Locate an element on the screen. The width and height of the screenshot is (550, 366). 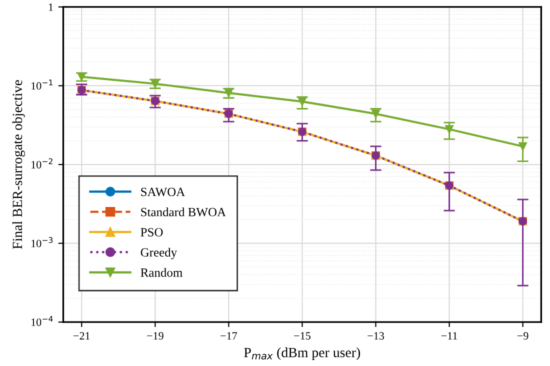
legend-label: PSO is located at coordinates (151, 232).